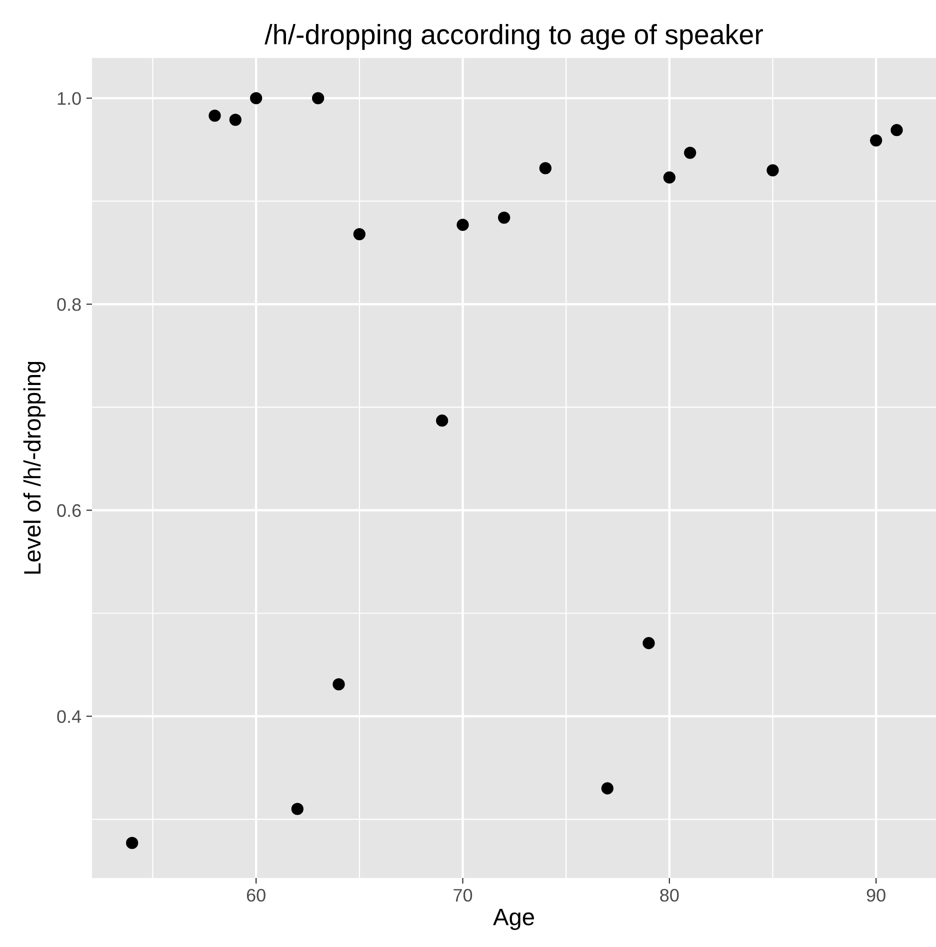  What do you see at coordinates (513, 919) in the screenshot?
I see `x-axis-title: Age` at bounding box center [513, 919].